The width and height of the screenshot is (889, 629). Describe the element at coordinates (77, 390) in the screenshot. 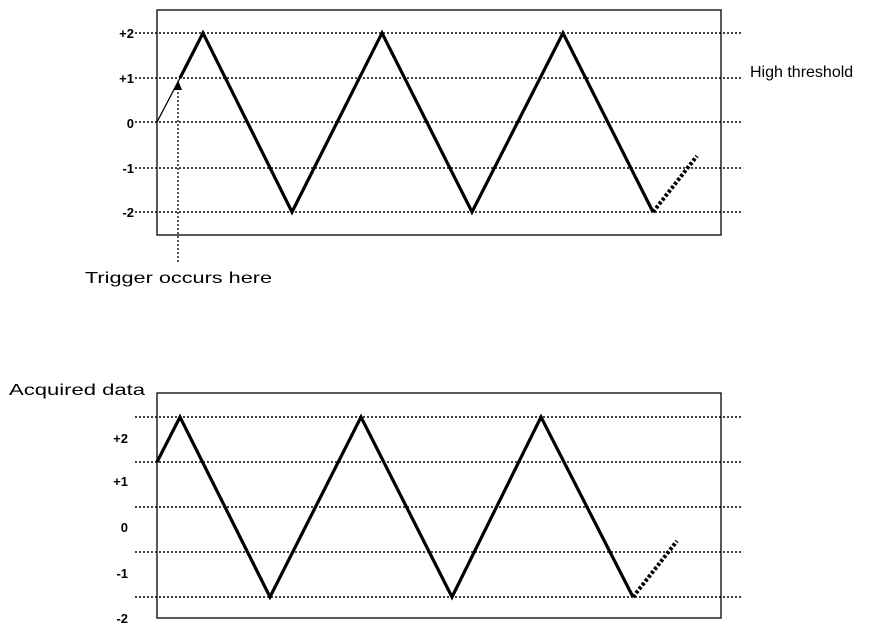

I see `acquired-data-title: Acquired data` at that location.